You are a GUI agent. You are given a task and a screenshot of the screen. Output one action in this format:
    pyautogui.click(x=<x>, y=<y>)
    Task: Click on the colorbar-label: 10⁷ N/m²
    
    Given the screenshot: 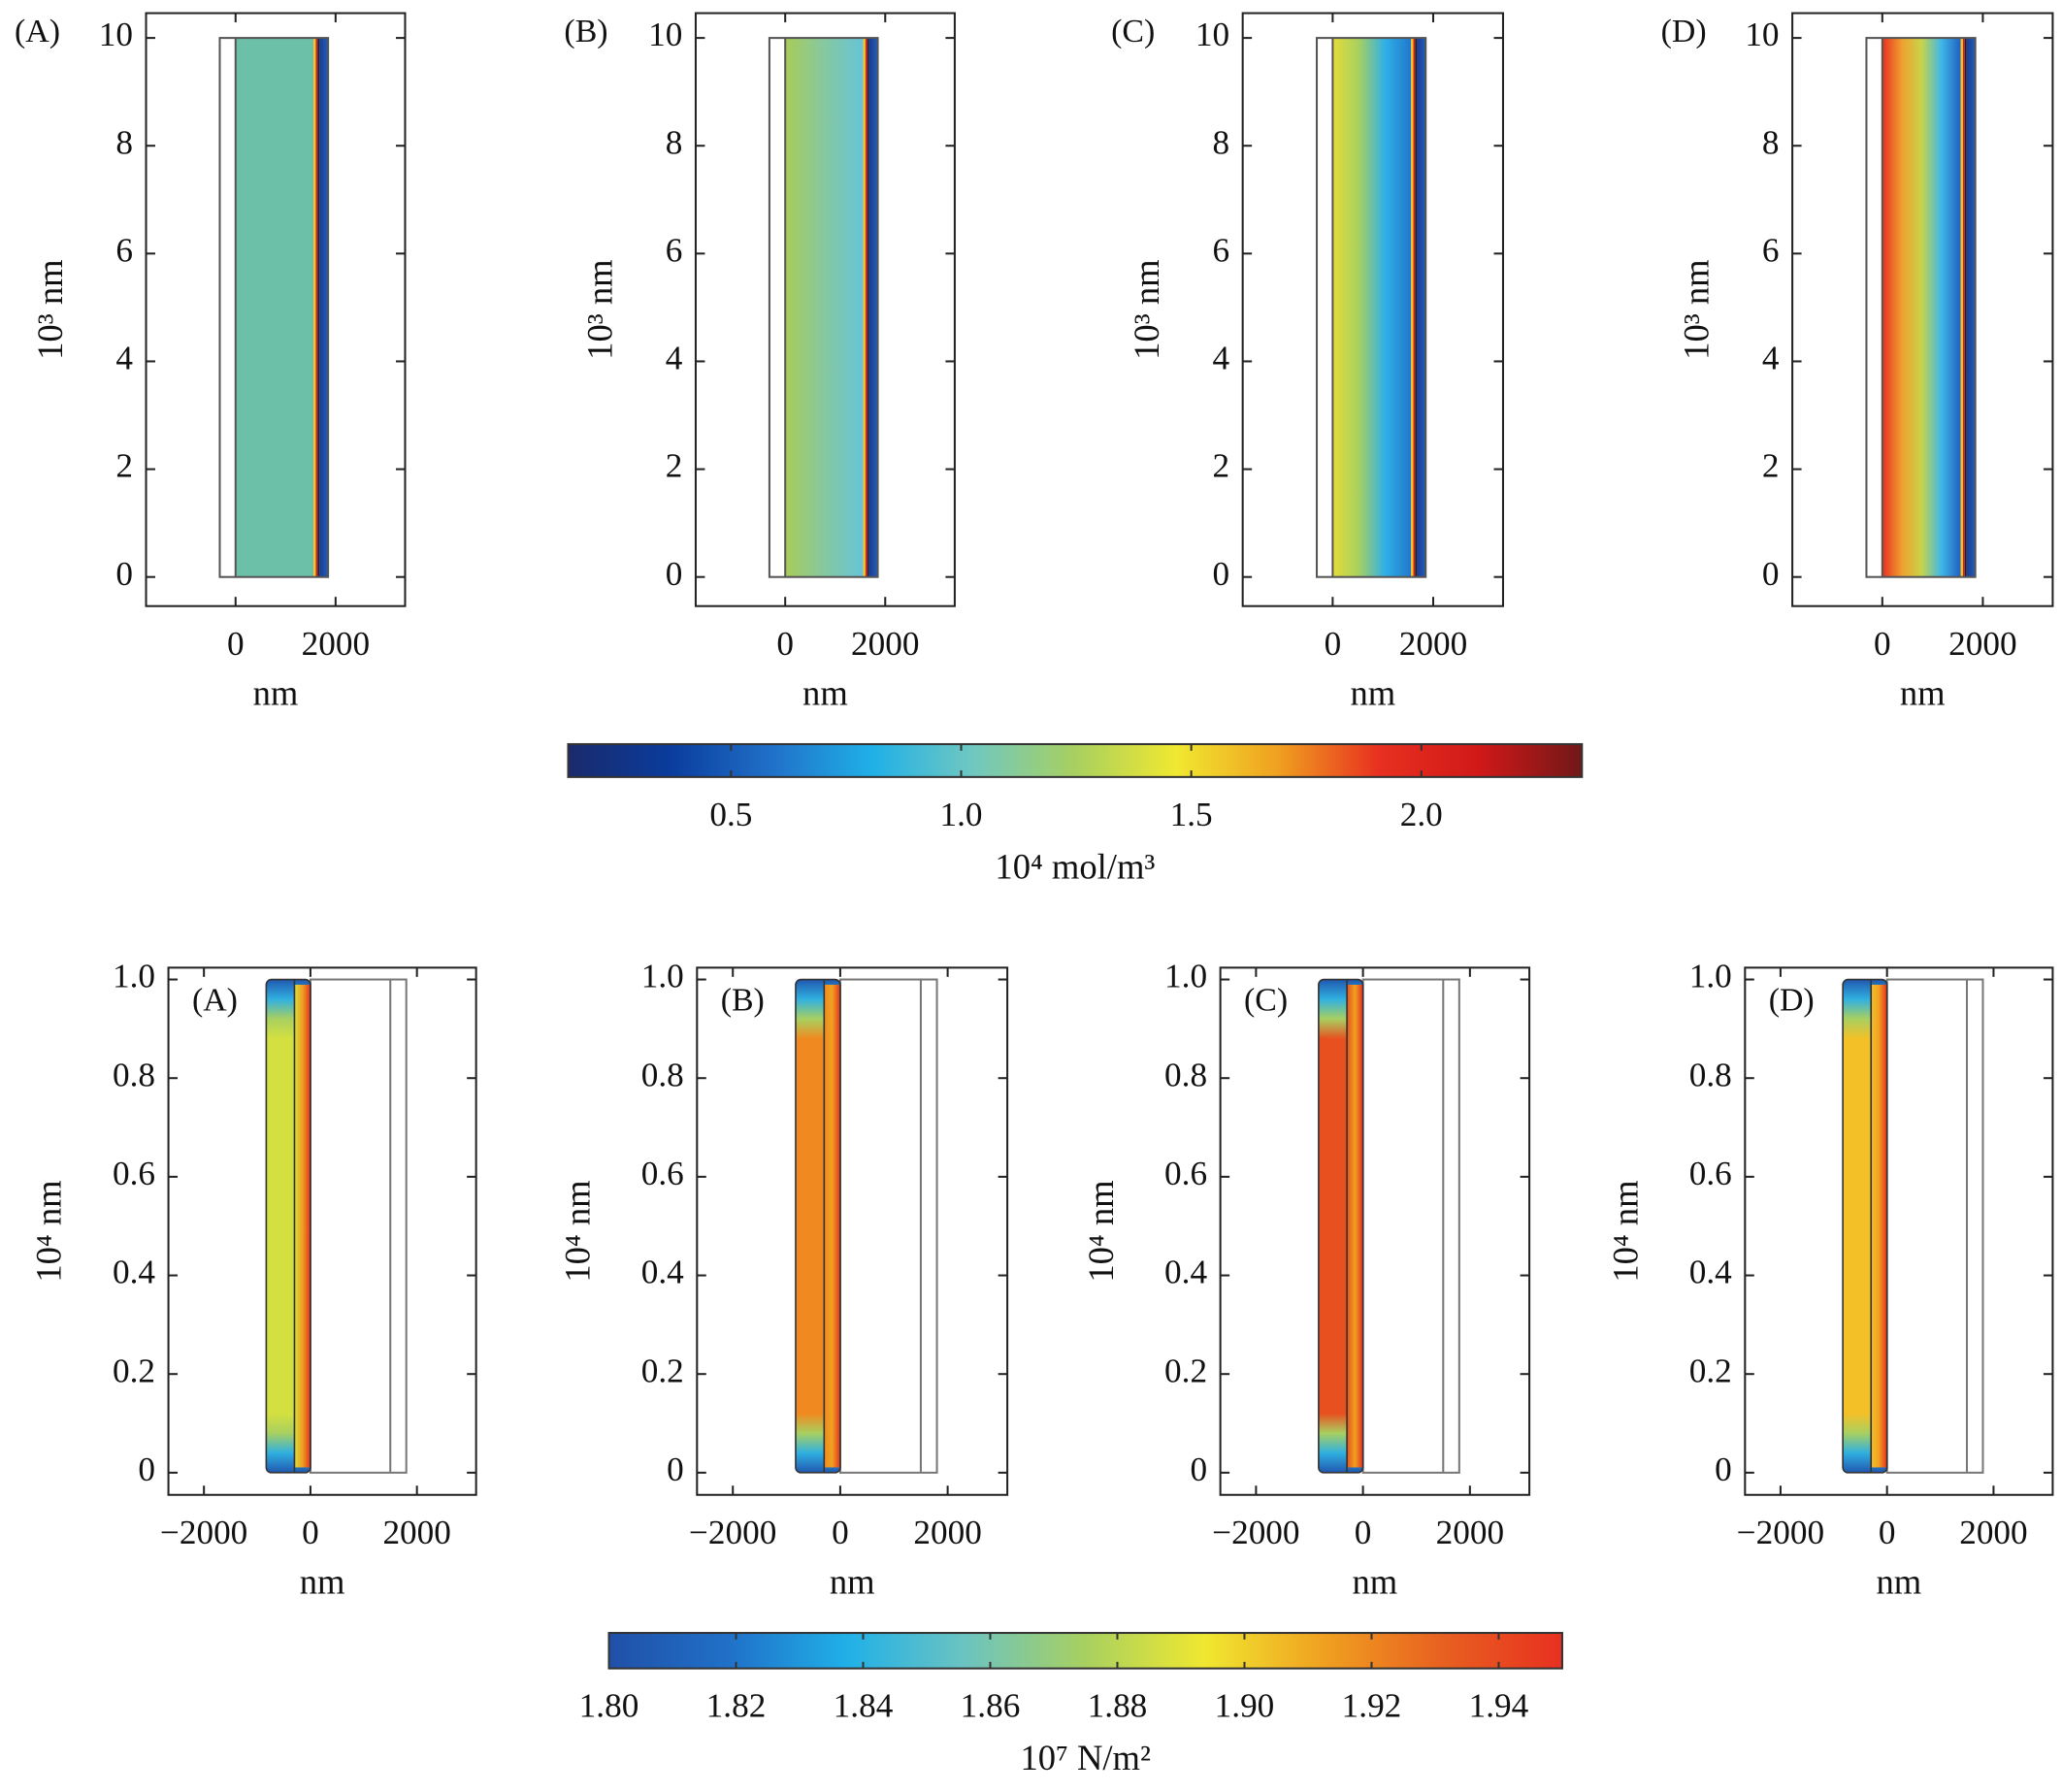 What is the action you would take?
    pyautogui.click(x=1085, y=1757)
    